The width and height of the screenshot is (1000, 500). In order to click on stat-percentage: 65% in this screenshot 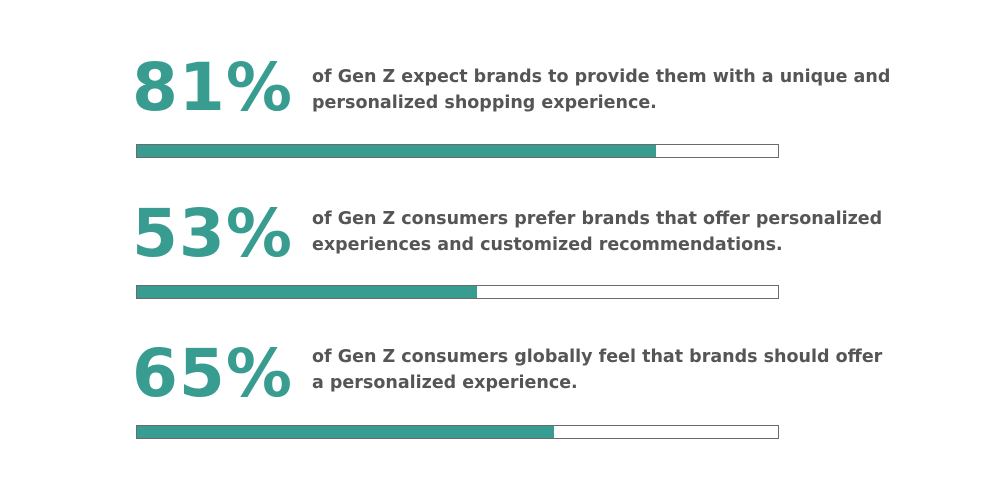, I will do `click(212, 373)`.